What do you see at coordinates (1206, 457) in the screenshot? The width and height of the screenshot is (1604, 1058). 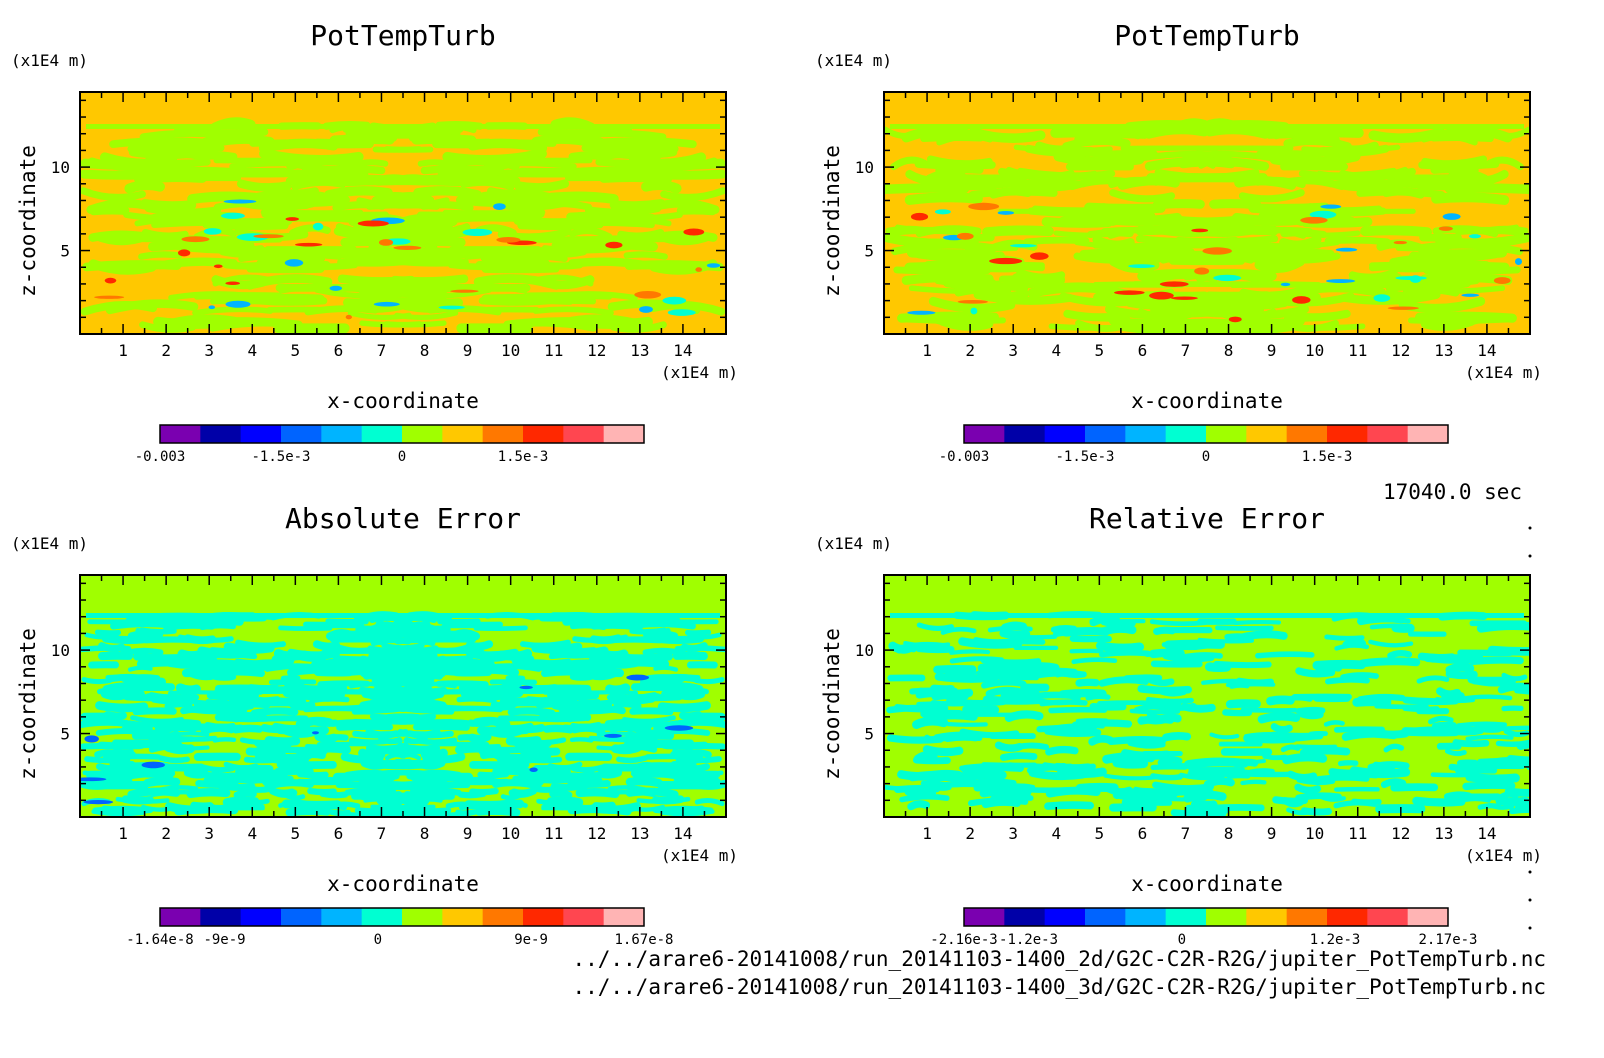 I see `colorbar-tick-label: 0` at bounding box center [1206, 457].